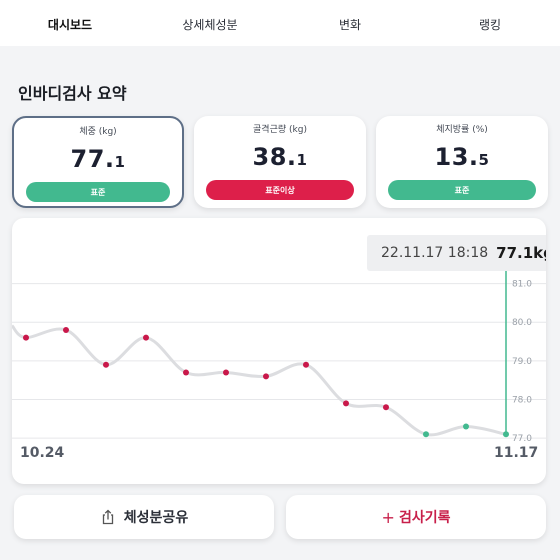 The width and height of the screenshot is (560, 560). I want to click on y-tick-label: 81.0, so click(522, 285).